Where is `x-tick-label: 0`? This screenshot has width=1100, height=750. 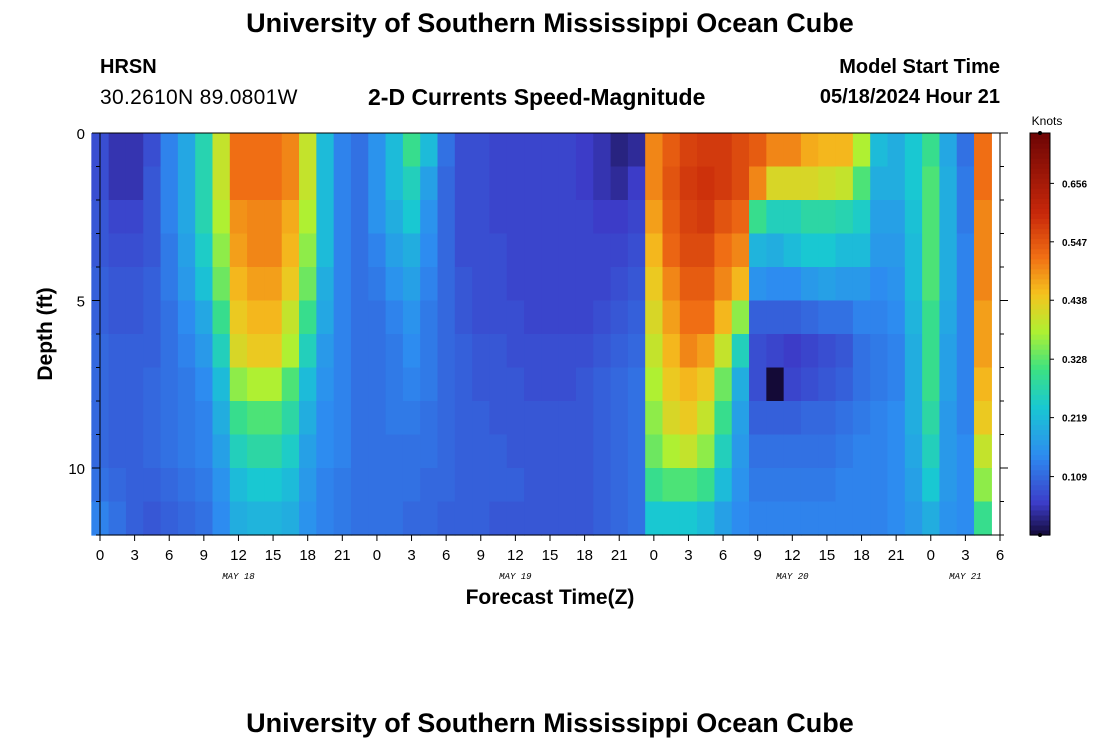 x-tick-label: 0 is located at coordinates (654, 555).